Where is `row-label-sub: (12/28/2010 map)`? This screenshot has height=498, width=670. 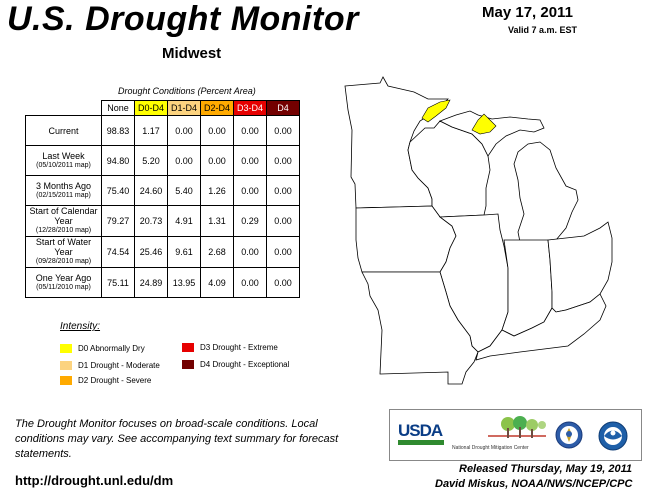 row-label-sub: (12/28/2010 map) is located at coordinates (63, 230).